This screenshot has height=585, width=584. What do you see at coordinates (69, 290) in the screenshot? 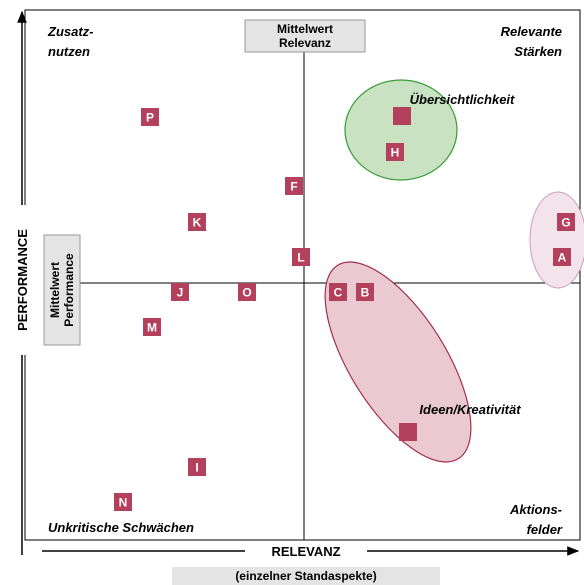
I see `mean-label: Performance` at bounding box center [69, 290].